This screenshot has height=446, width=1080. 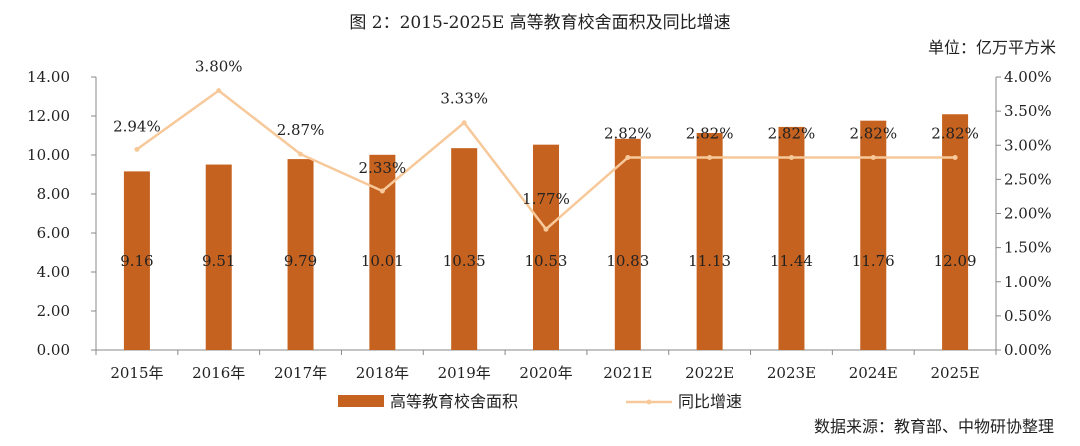 What do you see at coordinates (382, 261) in the screenshot?
I see `bar-value-label: 10.01` at bounding box center [382, 261].